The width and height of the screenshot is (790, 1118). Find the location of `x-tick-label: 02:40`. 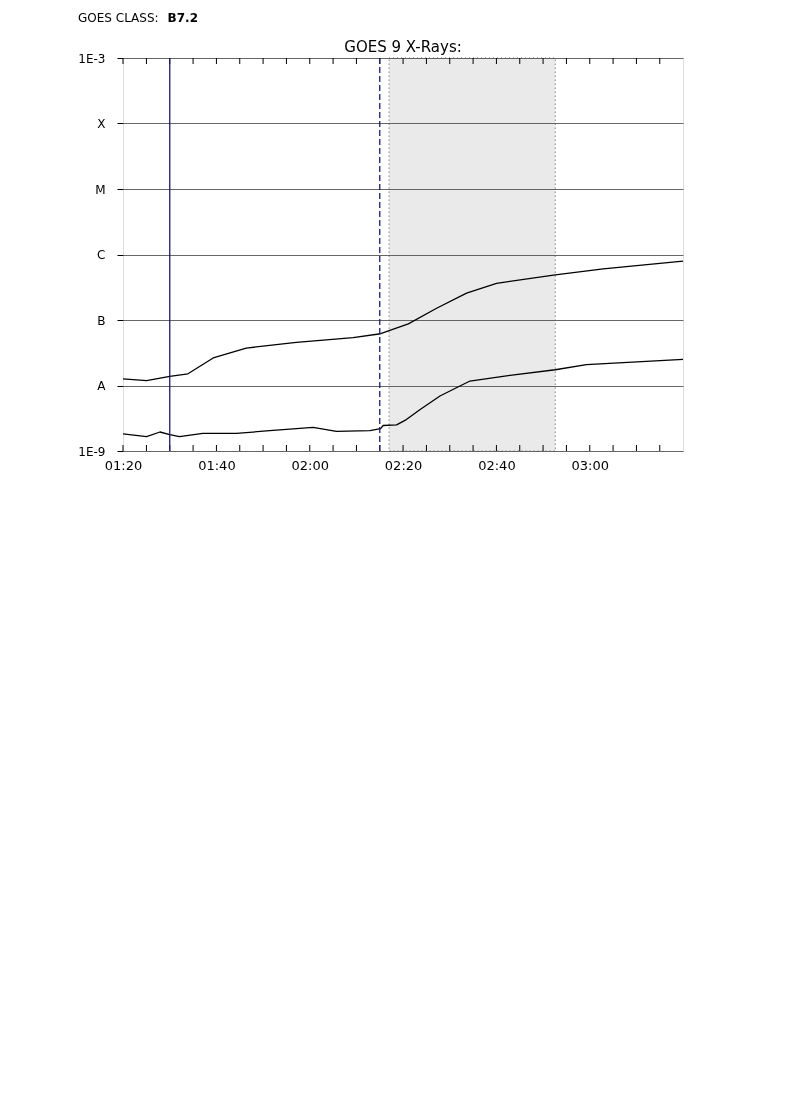

x-tick-label: 02:40 is located at coordinates (497, 465).